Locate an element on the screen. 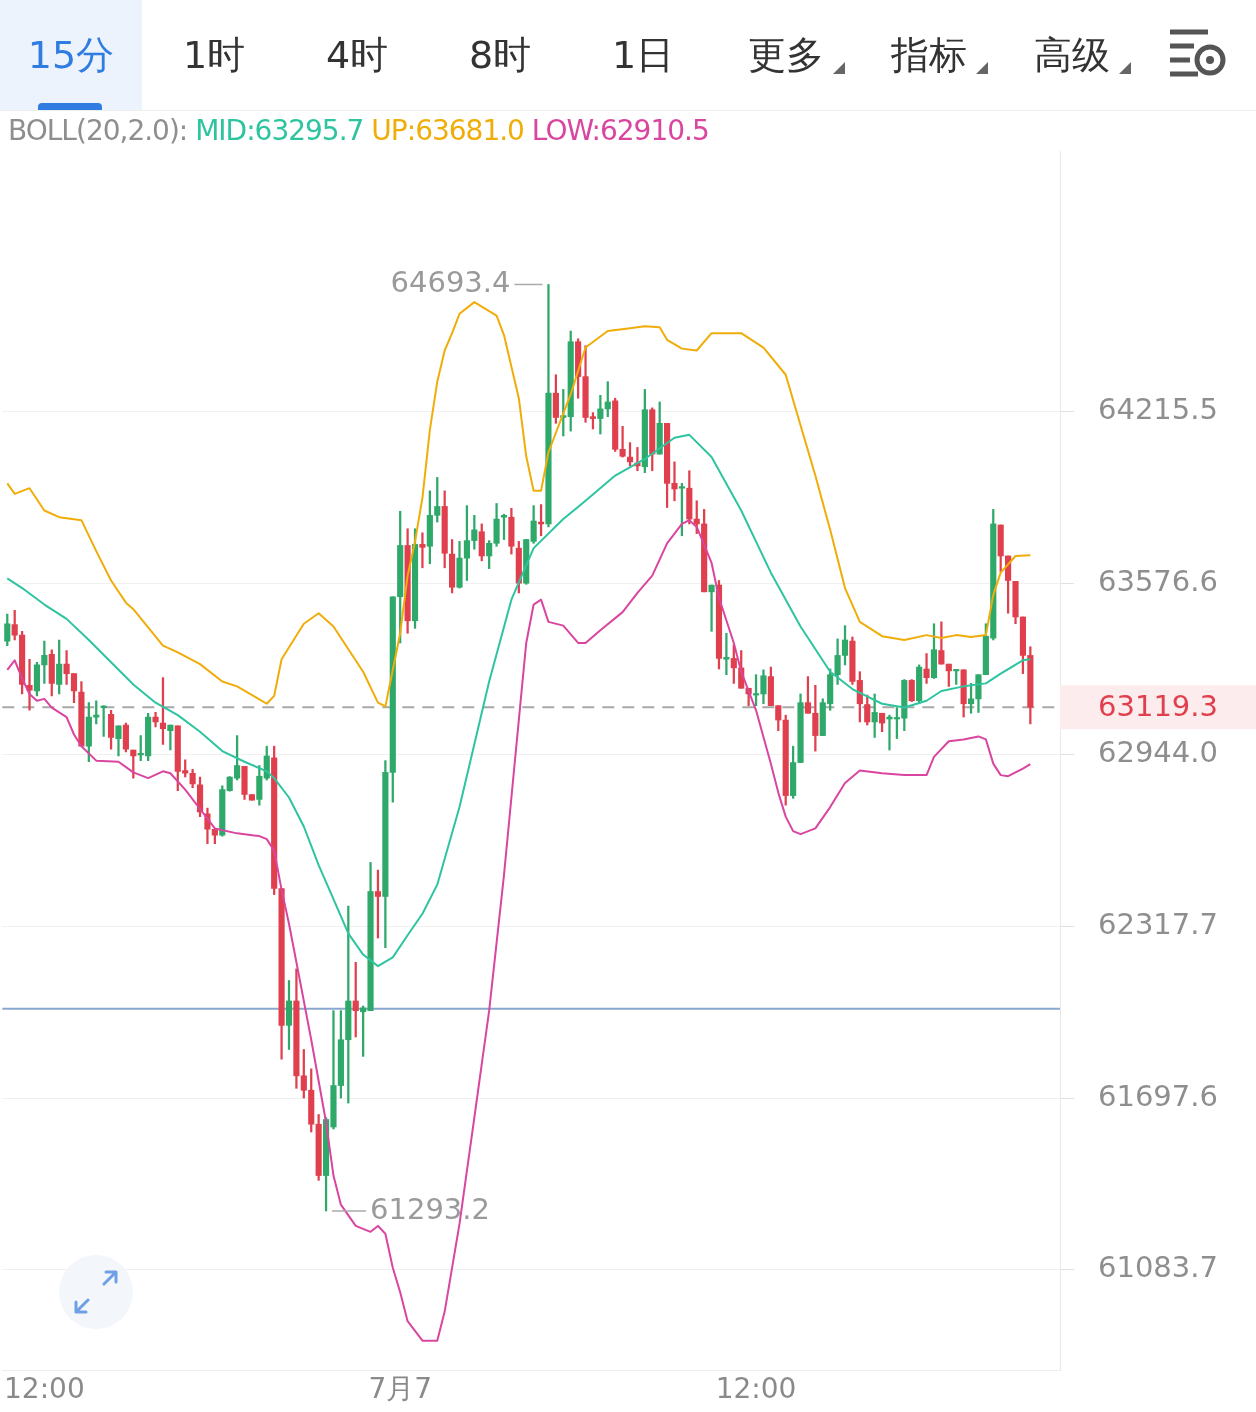 The height and width of the screenshot is (1412, 1256). text: 1时 is located at coordinates (214, 55).